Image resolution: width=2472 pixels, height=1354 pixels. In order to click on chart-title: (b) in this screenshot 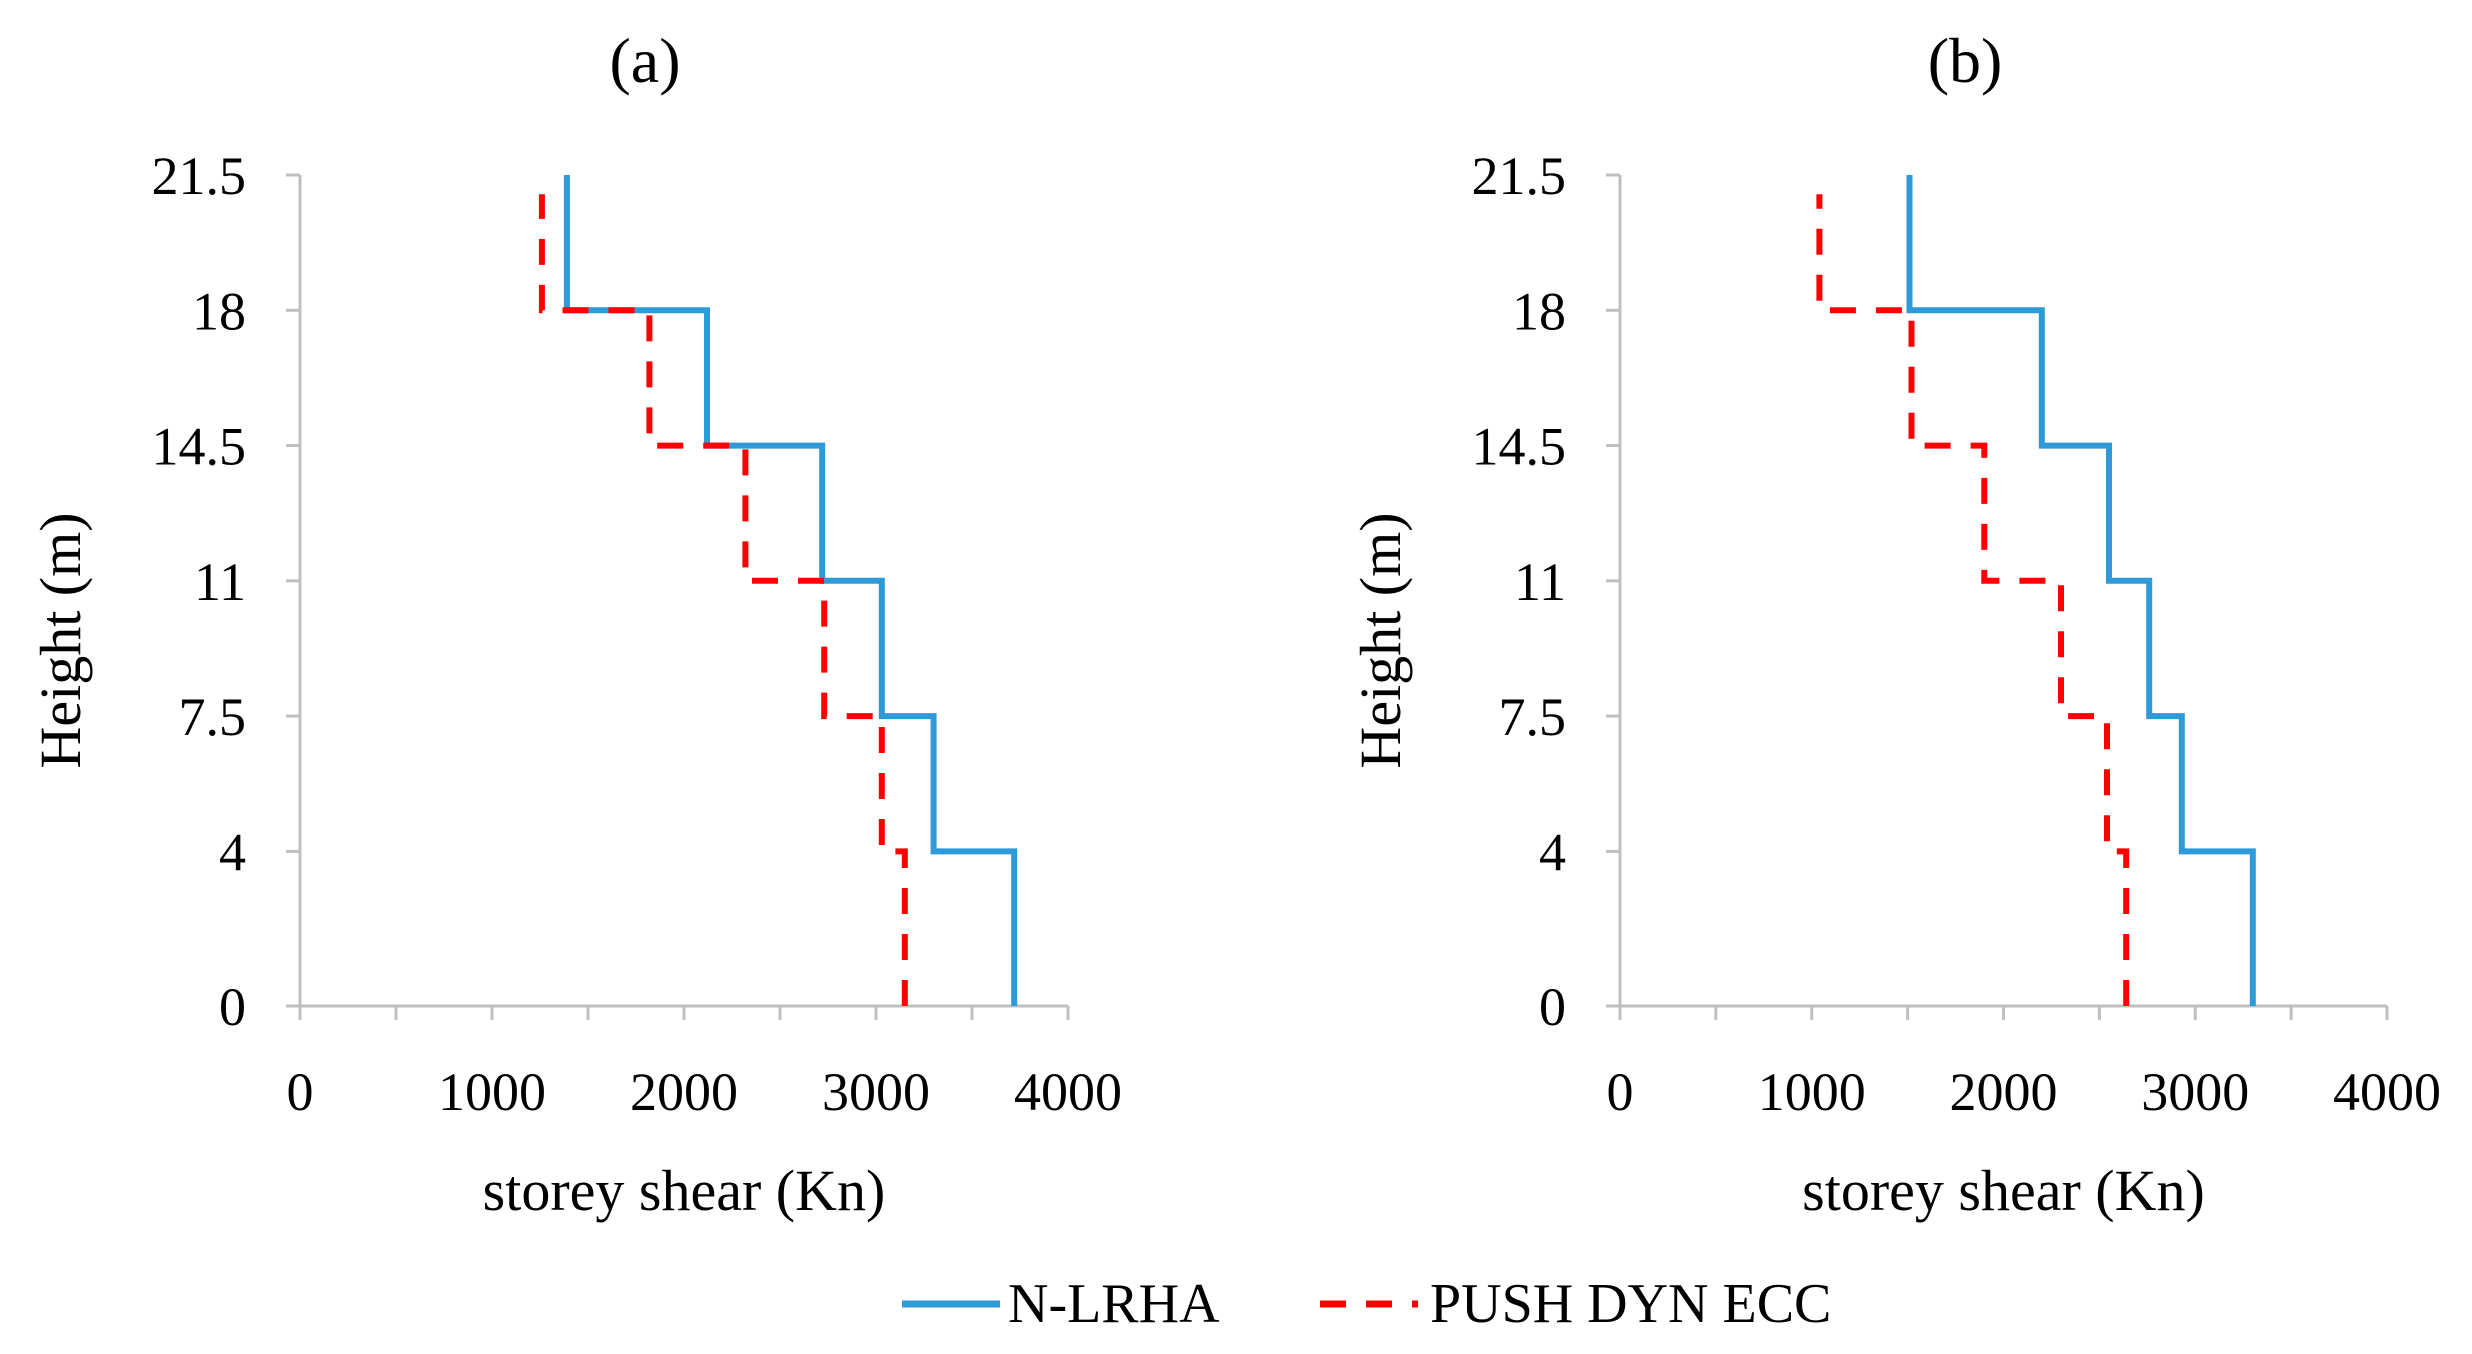, I will do `click(1965, 60)`.